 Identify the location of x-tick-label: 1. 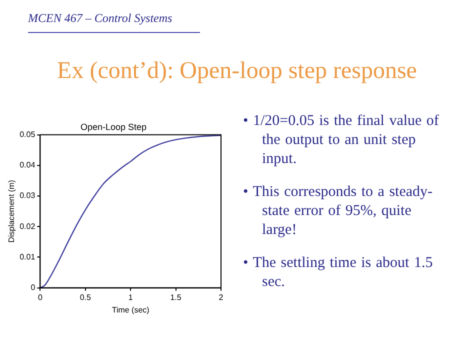
(131, 297).